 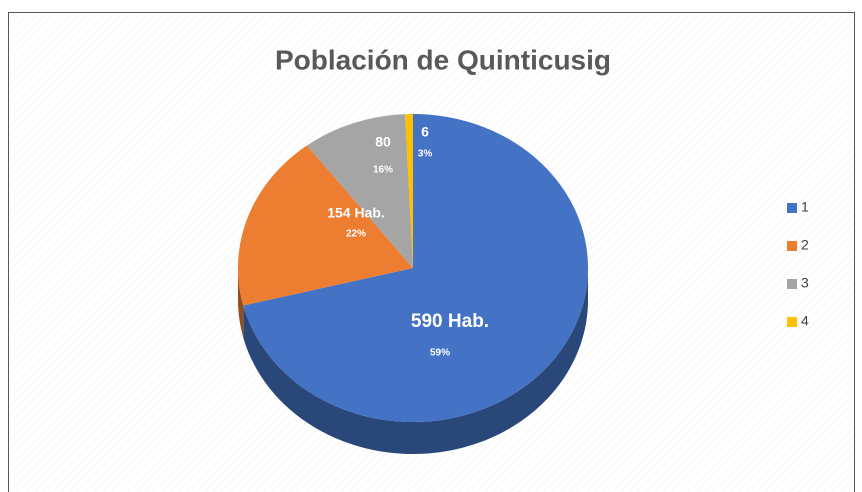 What do you see at coordinates (425, 154) in the screenshot?
I see `percent-label: 3%` at bounding box center [425, 154].